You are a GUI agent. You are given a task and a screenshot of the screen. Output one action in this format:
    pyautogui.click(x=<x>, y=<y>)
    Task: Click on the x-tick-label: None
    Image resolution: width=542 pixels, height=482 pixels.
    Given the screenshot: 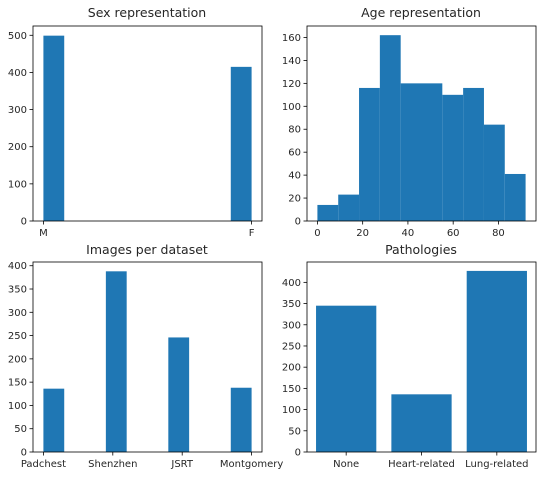 What is the action you would take?
    pyautogui.click(x=346, y=464)
    